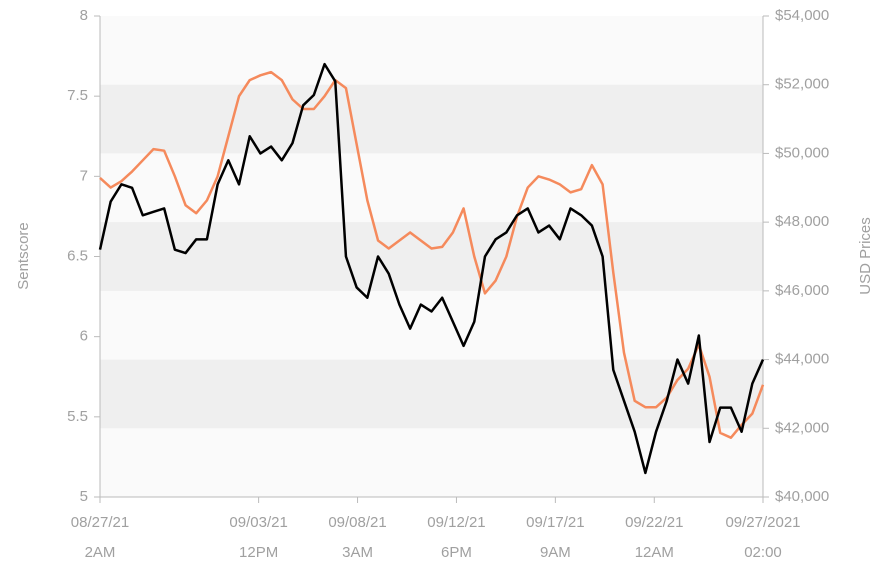 This screenshot has height=564, width=880. Describe the element at coordinates (456, 522) in the screenshot. I see `x-tick-label: 09/12/21` at that location.